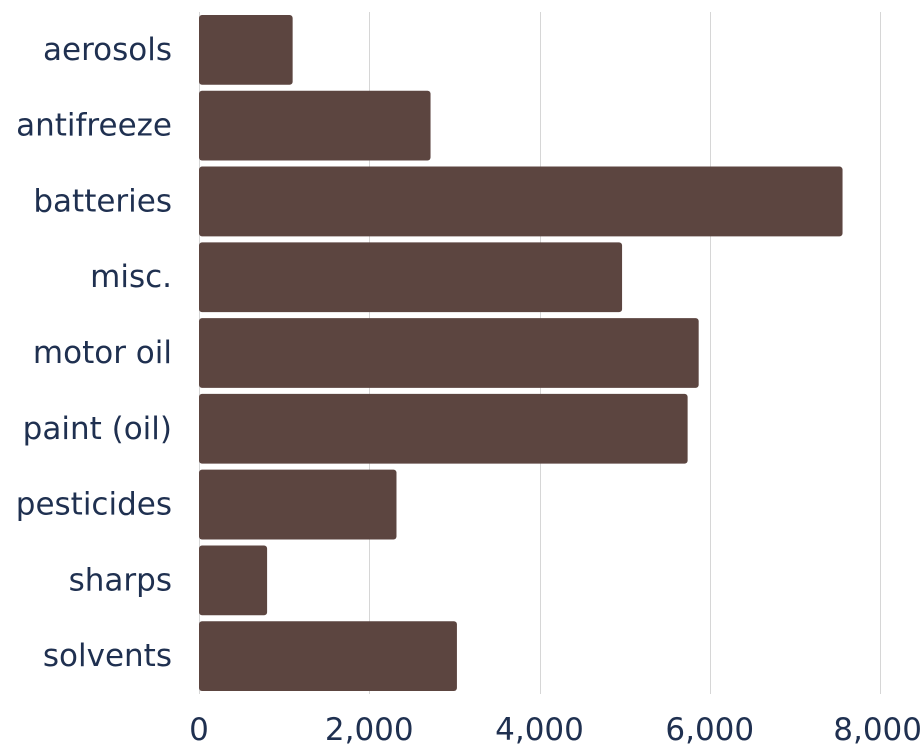 The image size is (924, 753). I want to click on bar-batteries, so click(521, 201).